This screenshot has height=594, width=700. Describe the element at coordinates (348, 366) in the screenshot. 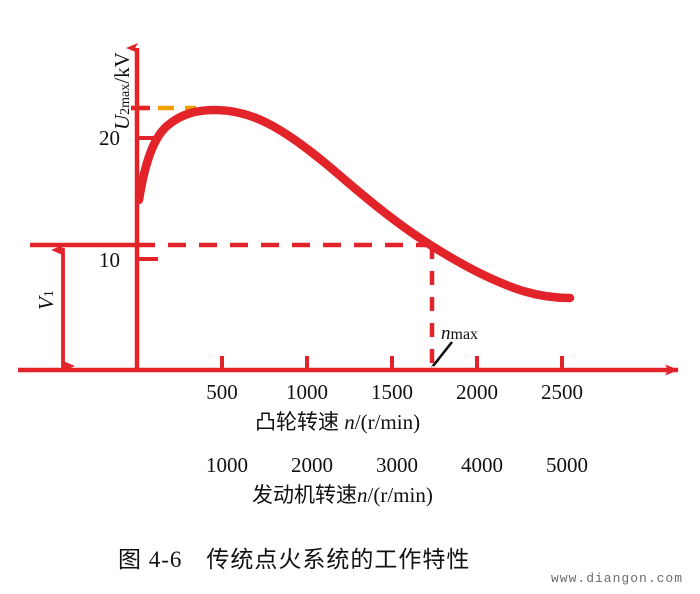

I see `x-axis` at that location.